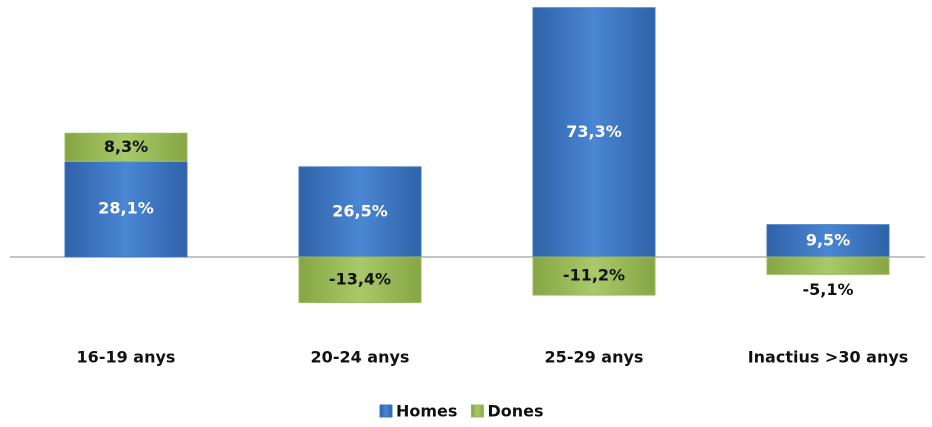 The height and width of the screenshot is (427, 932). I want to click on data-label: -13,4%, so click(360, 278).